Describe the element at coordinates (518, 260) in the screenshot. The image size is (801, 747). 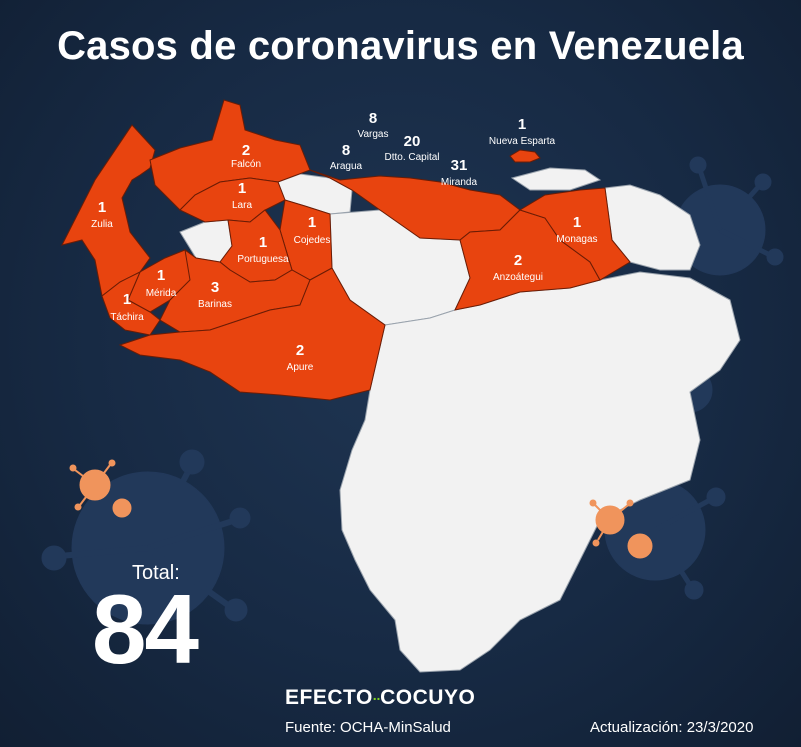
I see `state-count-anzoategui: 2` at that location.